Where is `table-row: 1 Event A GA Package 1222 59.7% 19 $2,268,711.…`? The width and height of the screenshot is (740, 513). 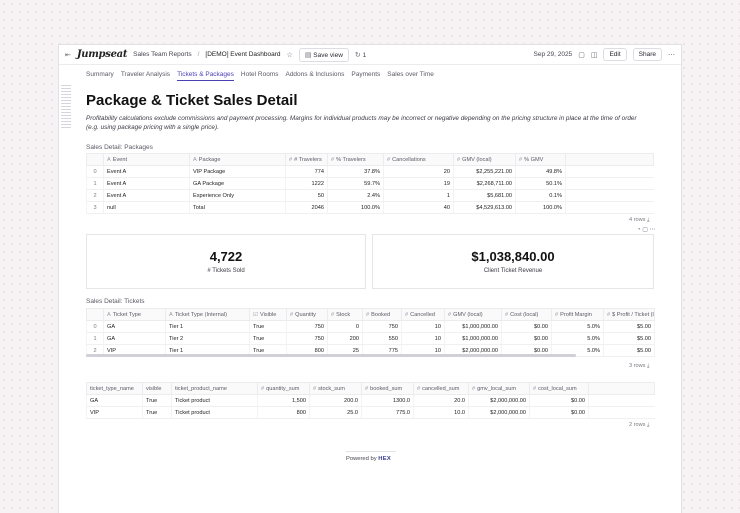
table-row: 1 Event A GA Package 1222 59.7% 19 $2,268,711.… is located at coordinates (370, 183).